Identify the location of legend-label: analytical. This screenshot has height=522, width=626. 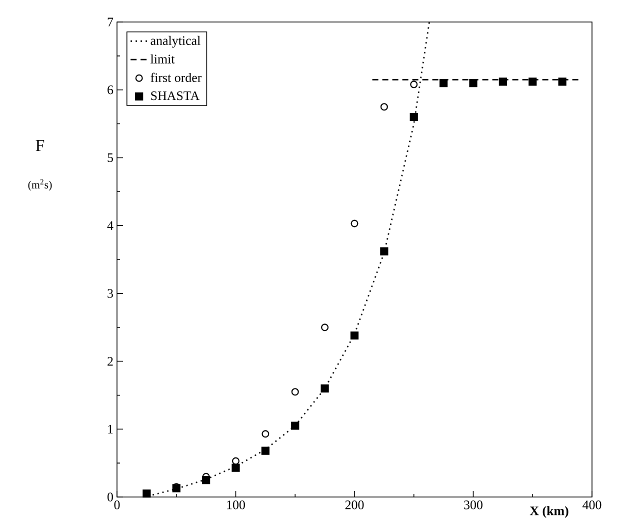
(175, 42).